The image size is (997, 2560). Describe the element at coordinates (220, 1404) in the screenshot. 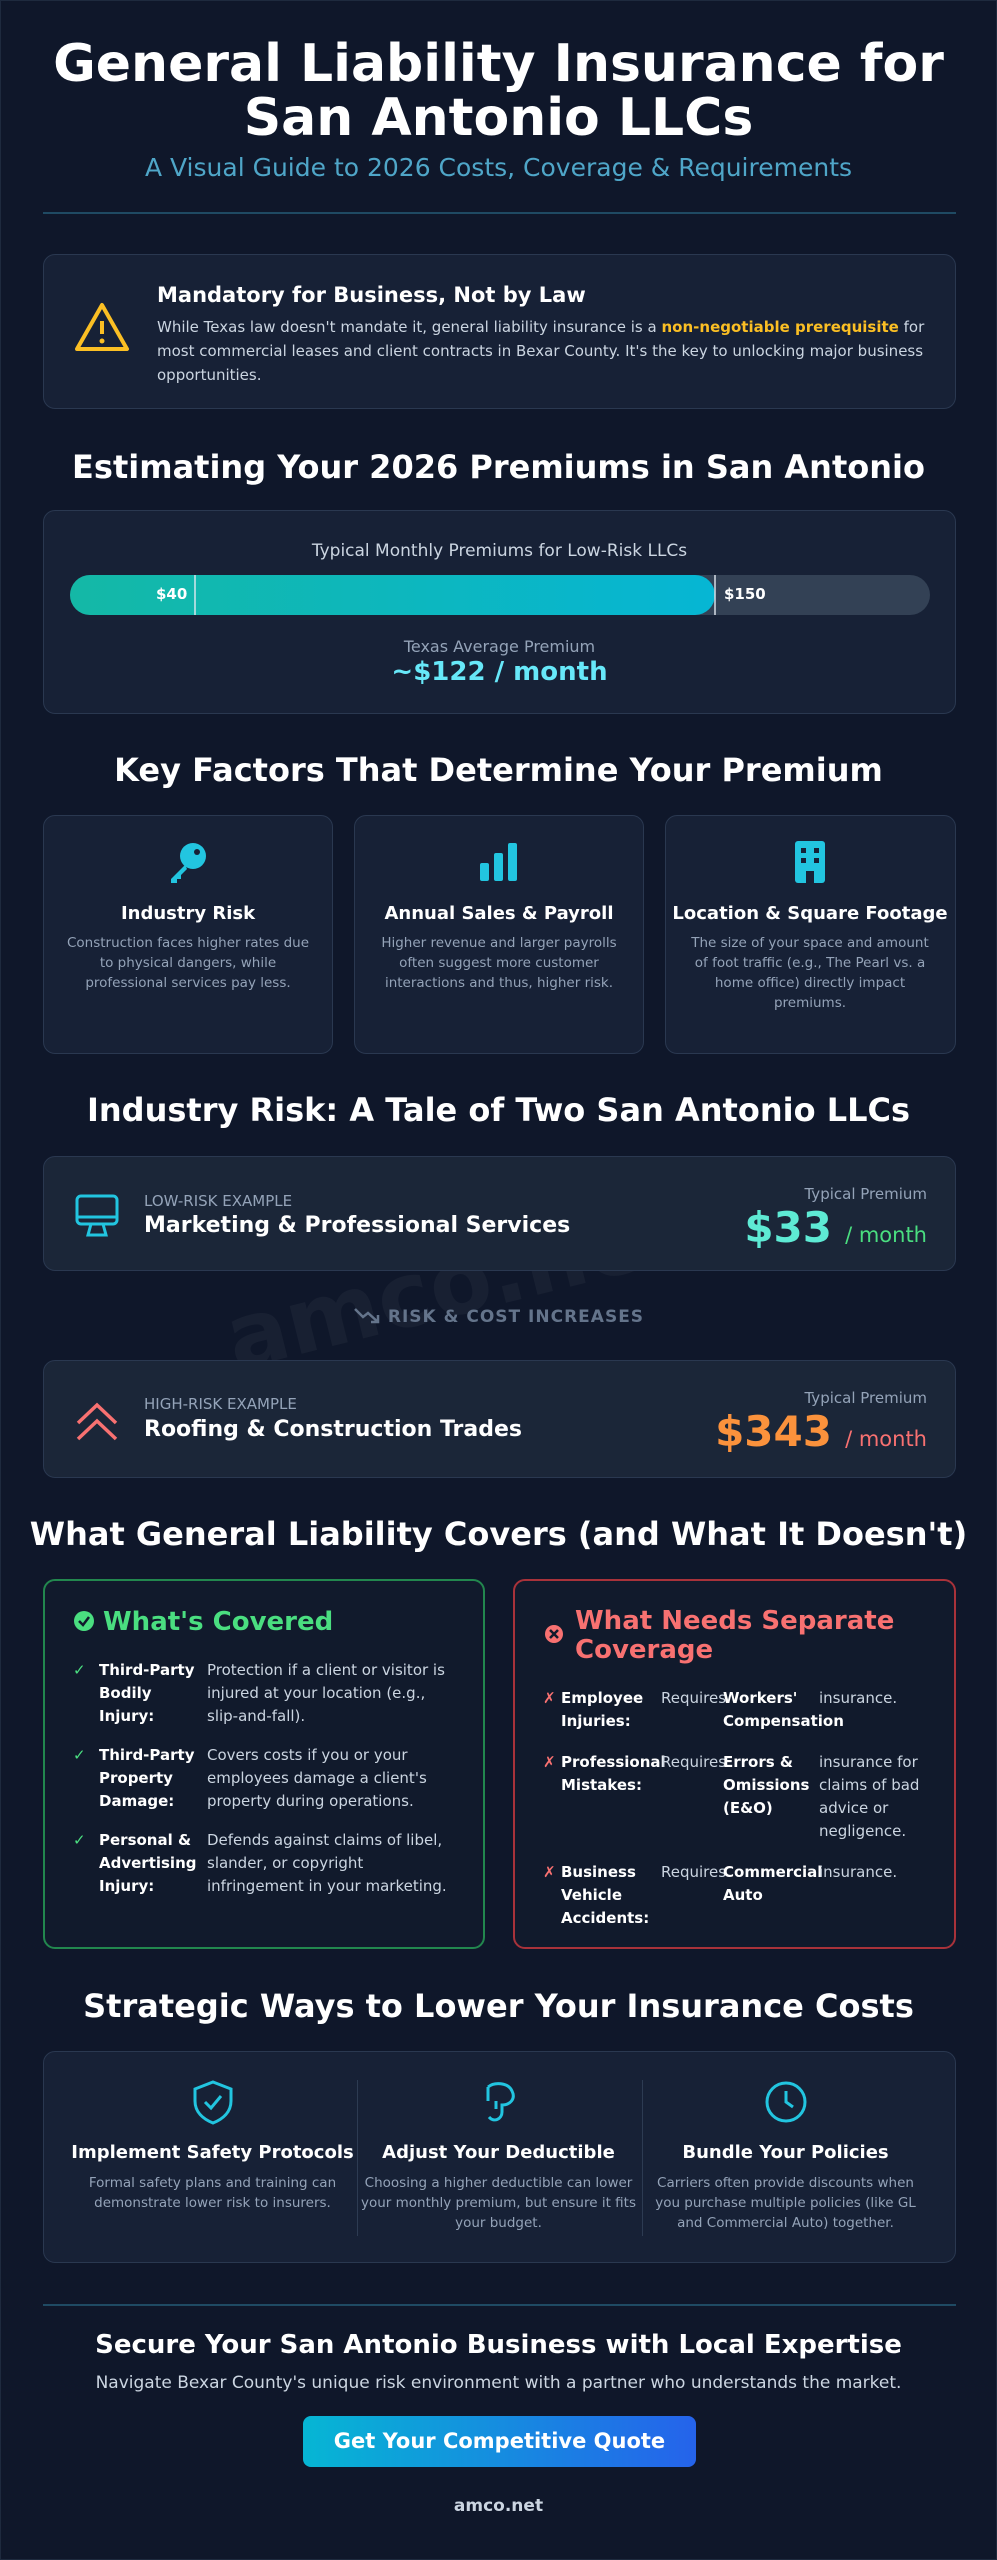

I see `risk-tag: HIGH-RISK EXAMPLE` at that location.